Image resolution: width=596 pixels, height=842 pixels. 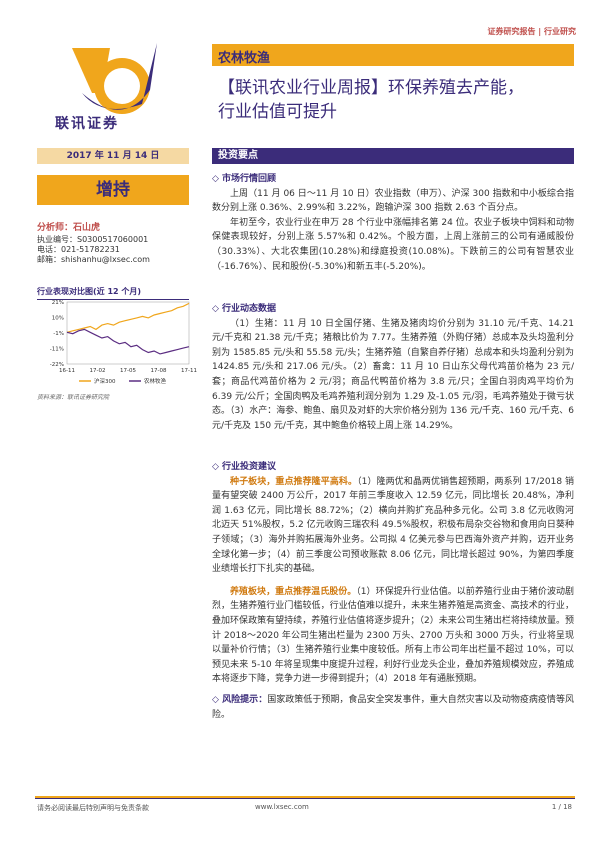 I want to click on dynamics-heading: ◇ 行业动态数据, so click(x=244, y=309).